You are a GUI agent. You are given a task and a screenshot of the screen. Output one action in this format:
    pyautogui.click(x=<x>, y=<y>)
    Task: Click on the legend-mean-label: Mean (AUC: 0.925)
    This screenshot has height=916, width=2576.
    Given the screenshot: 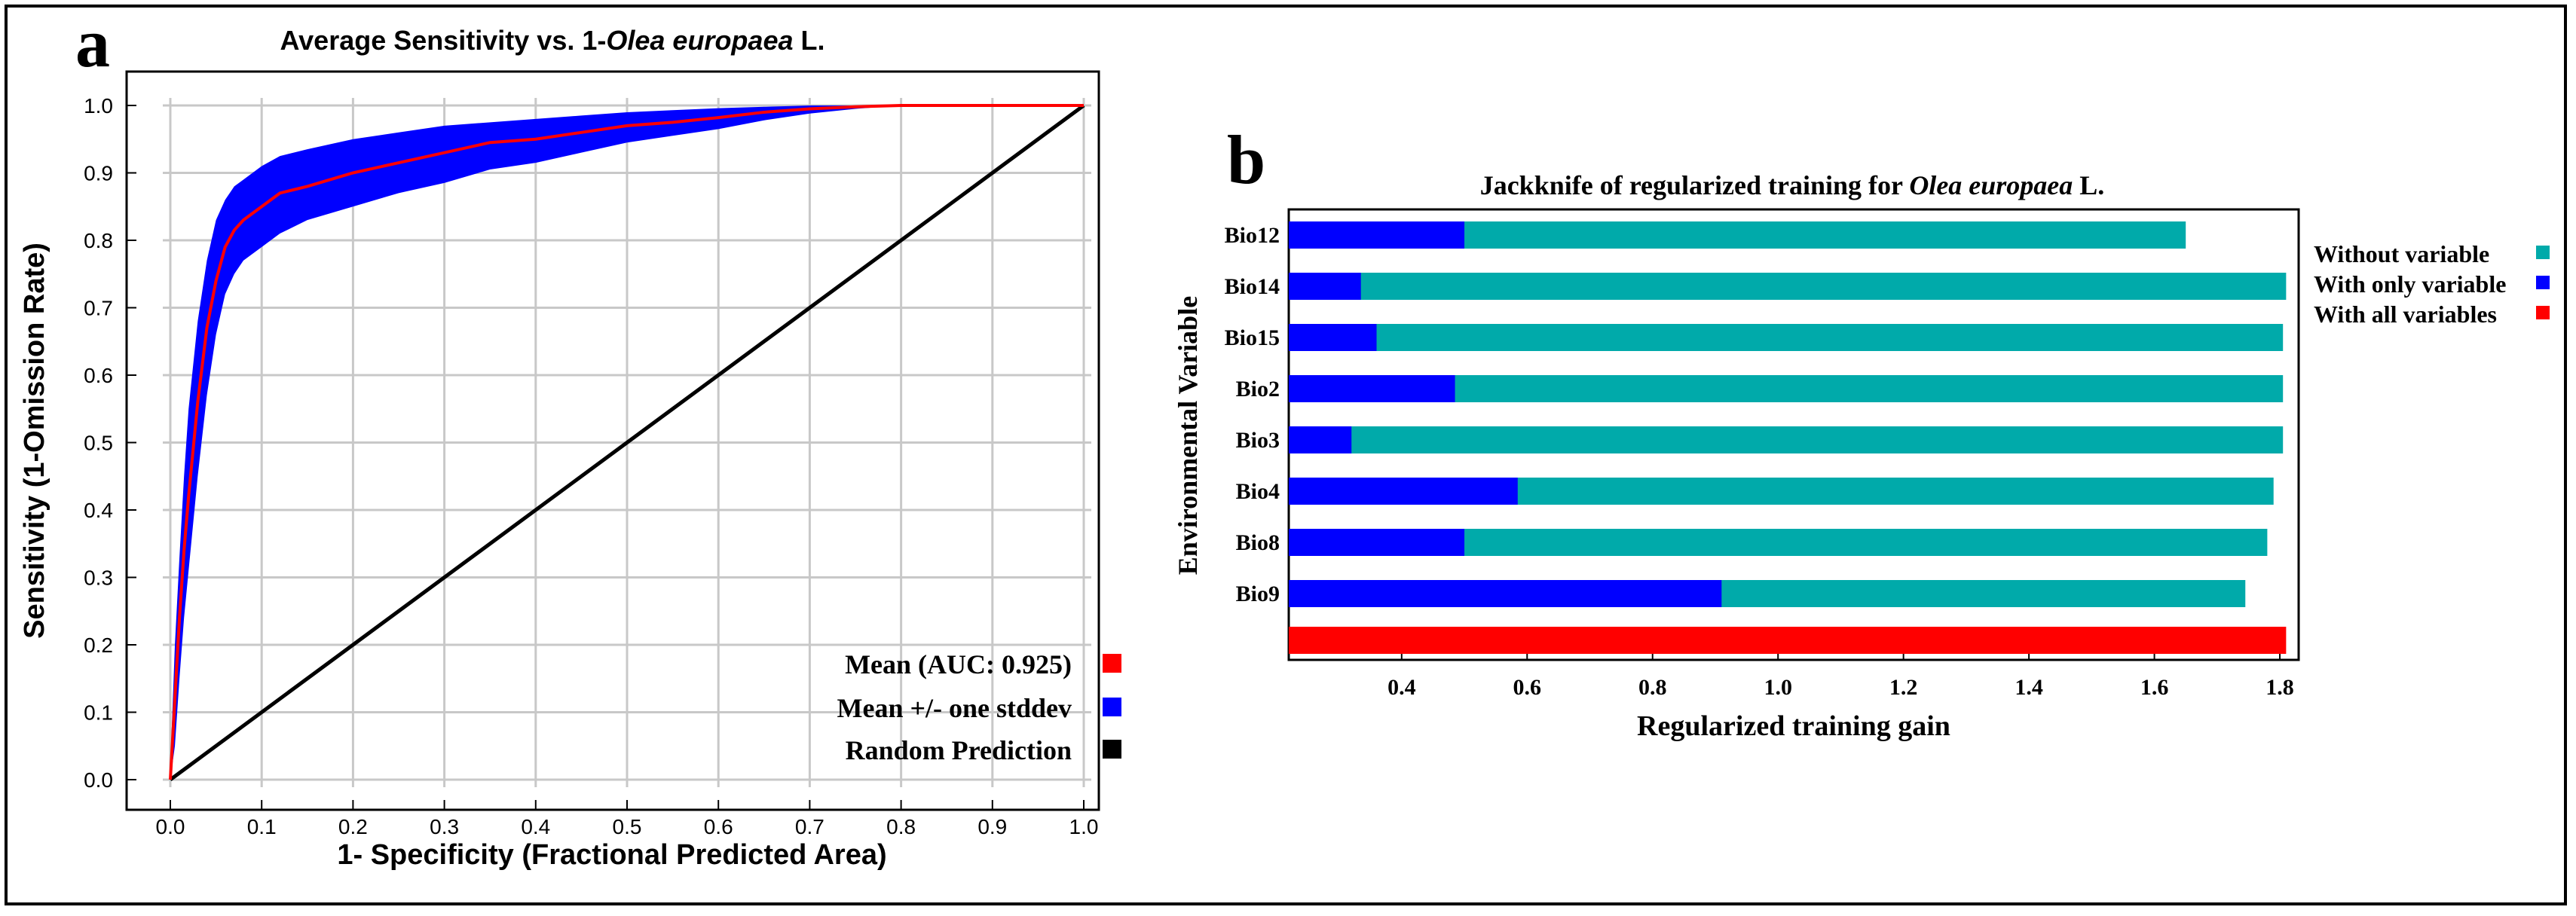 What is the action you would take?
    pyautogui.click(x=958, y=664)
    